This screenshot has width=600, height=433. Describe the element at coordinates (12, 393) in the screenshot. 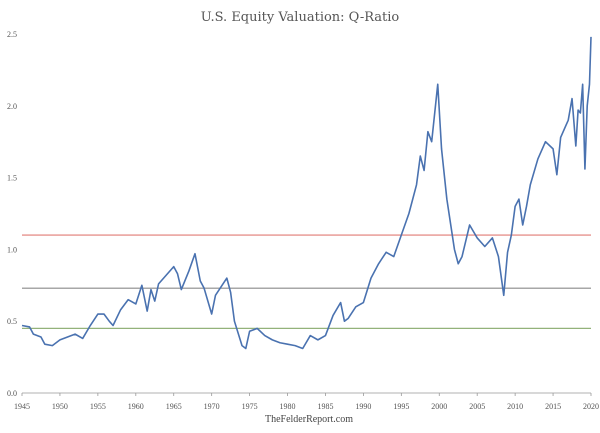

I see `y-tick-label: 0.0` at that location.